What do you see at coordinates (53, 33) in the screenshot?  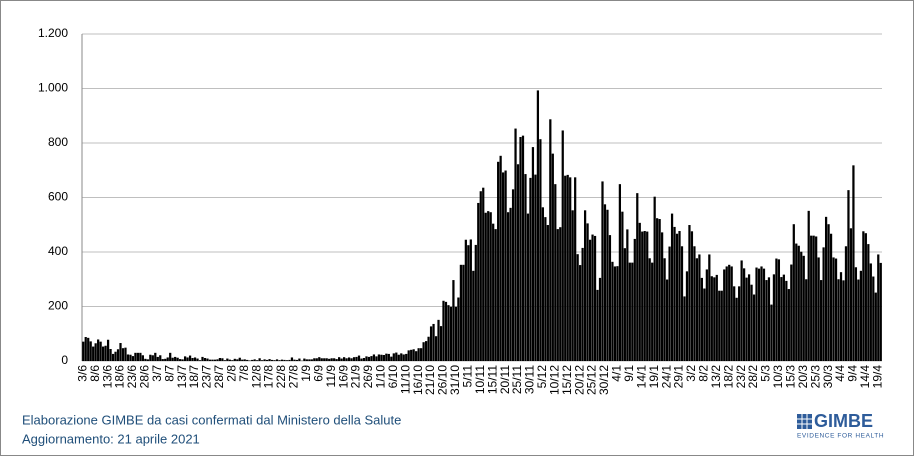 I see `y-tick-label: 1.200` at bounding box center [53, 33].